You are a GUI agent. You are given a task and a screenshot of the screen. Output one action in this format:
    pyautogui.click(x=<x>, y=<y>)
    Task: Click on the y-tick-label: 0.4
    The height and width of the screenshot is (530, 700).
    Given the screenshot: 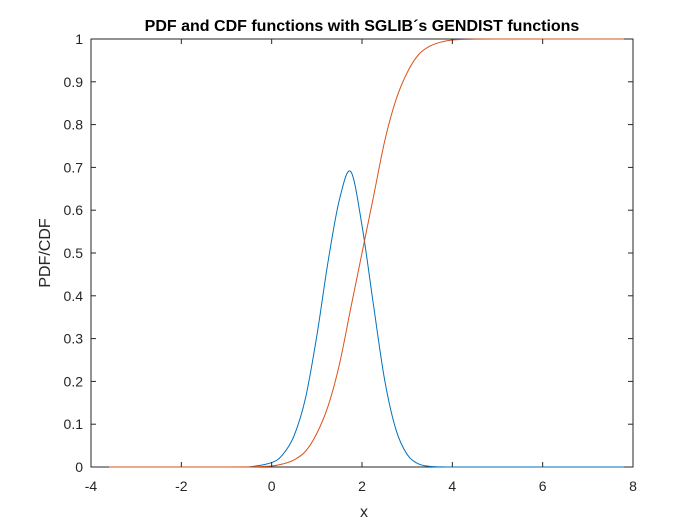 What is the action you would take?
    pyautogui.click(x=74, y=296)
    